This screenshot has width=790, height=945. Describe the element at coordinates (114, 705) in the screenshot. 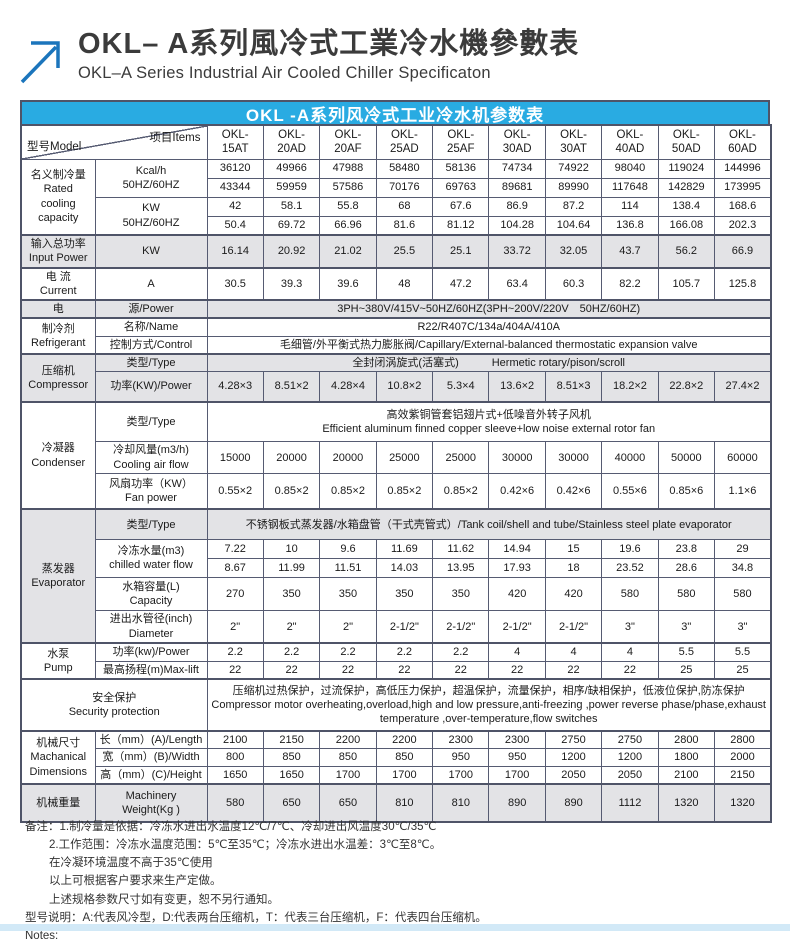

I see `section-security: 安全保护 Security protection` at that location.